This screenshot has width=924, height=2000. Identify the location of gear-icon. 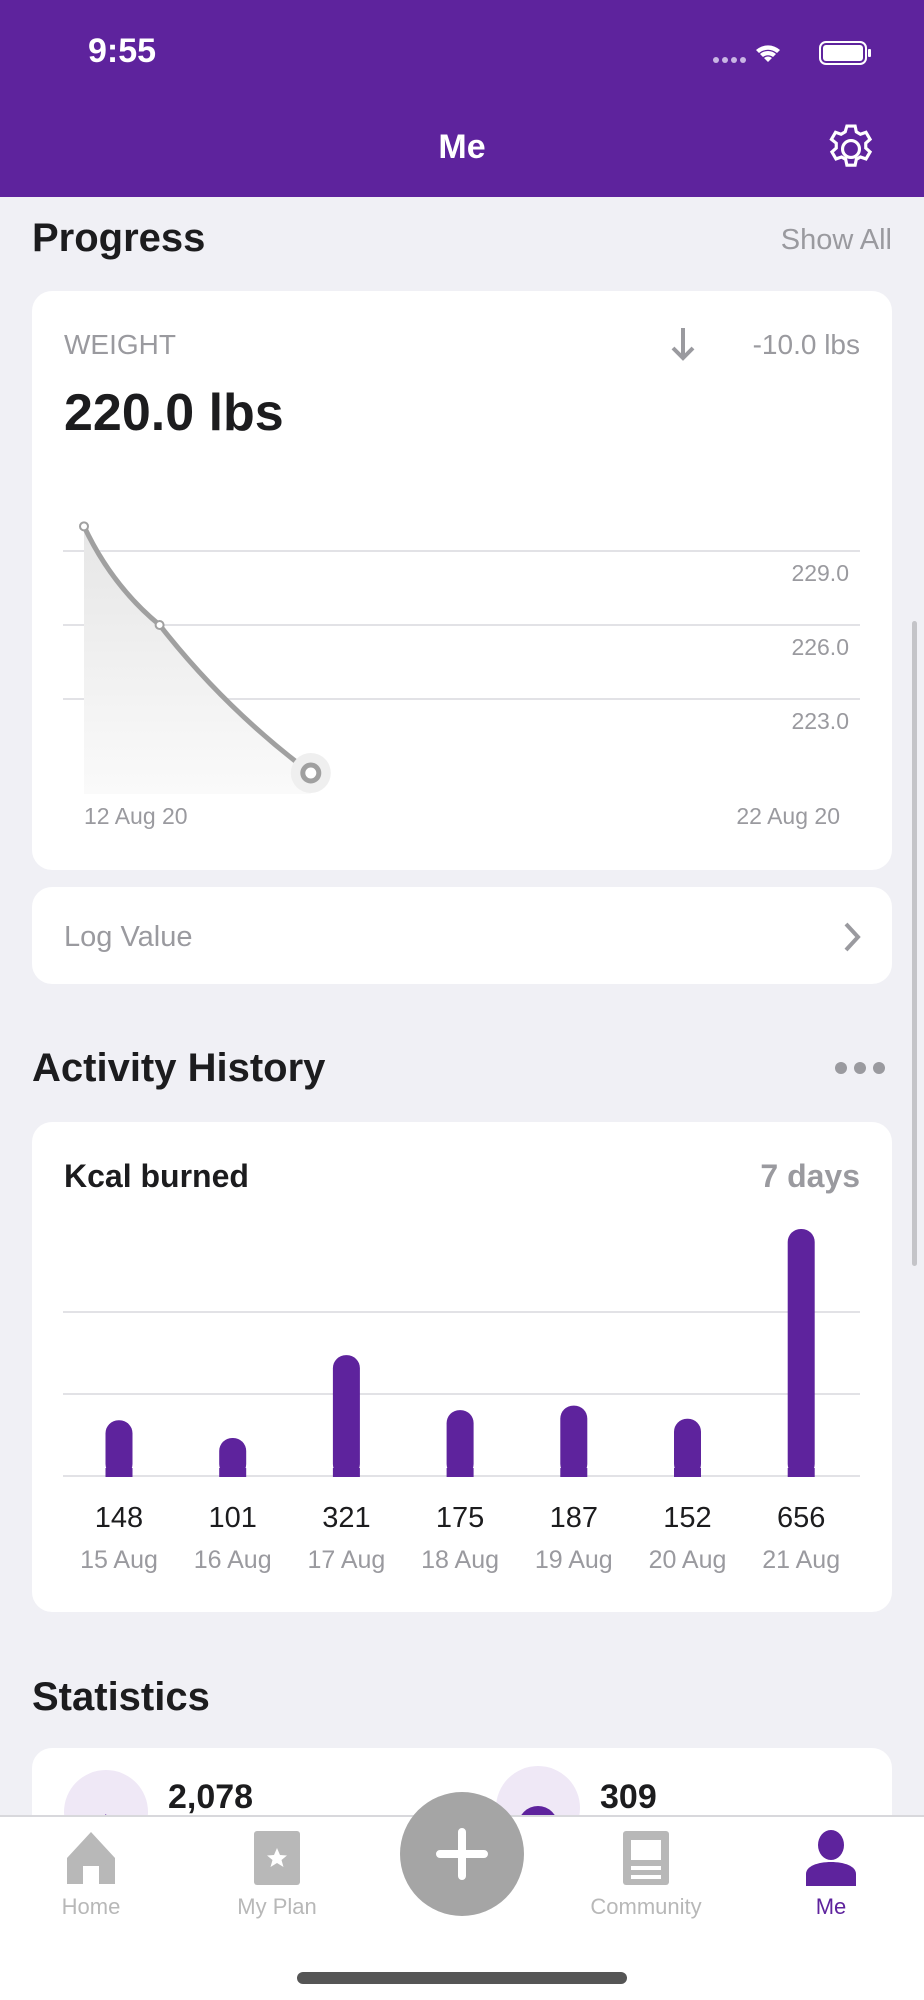
(851, 149).